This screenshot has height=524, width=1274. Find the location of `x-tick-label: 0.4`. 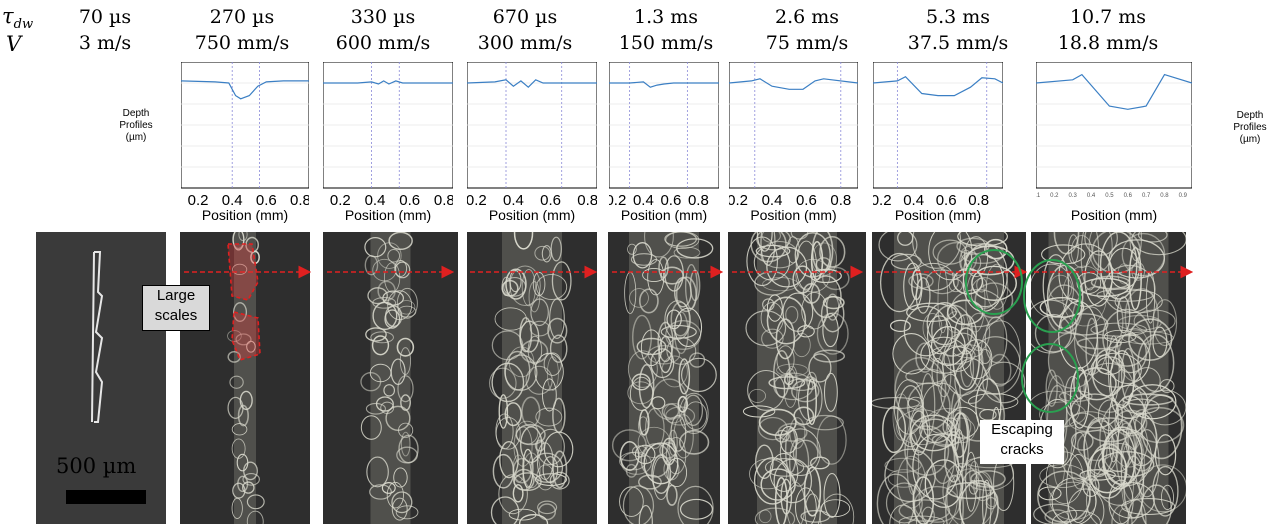

x-tick-label: 0.4 is located at coordinates (913, 200).